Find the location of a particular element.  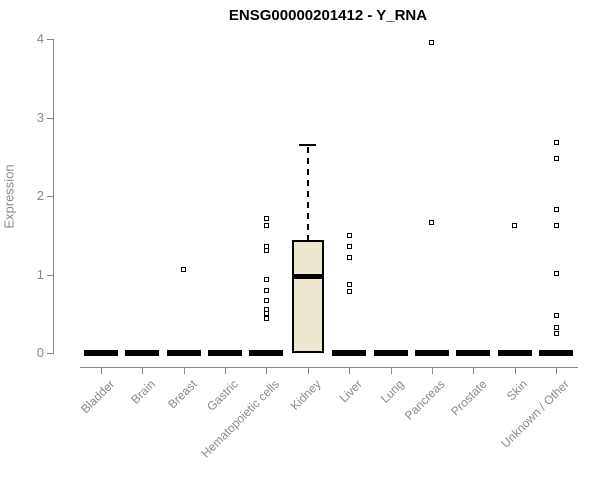

x-axis-tick-label: Gastric is located at coordinates (222, 395).